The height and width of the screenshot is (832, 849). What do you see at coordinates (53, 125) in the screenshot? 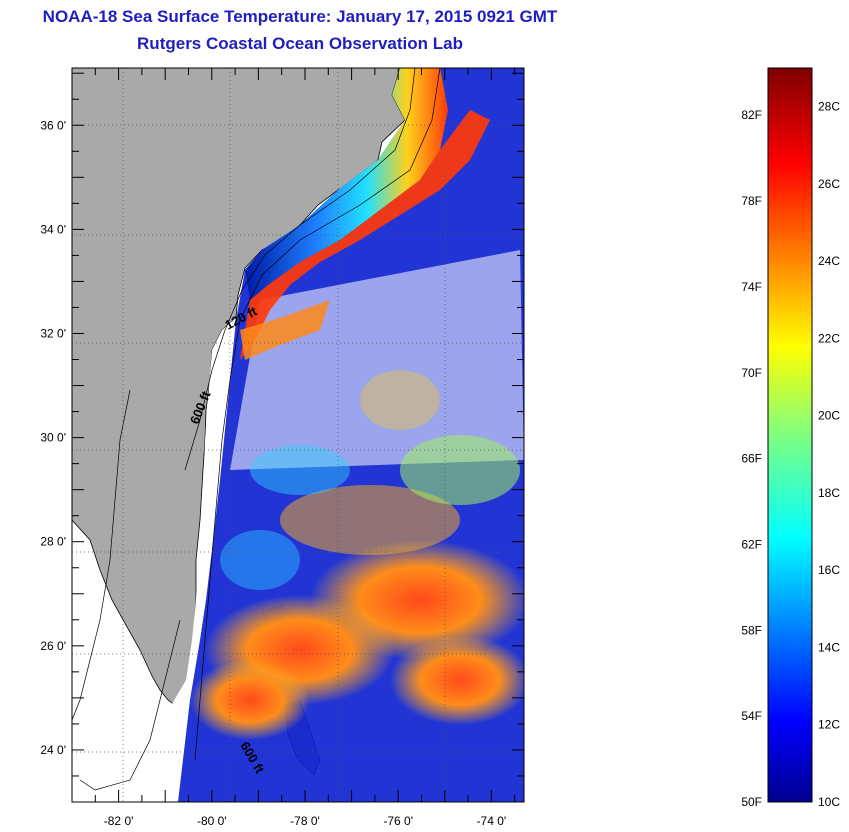
I see `lat-label: 36 0'` at bounding box center [53, 125].